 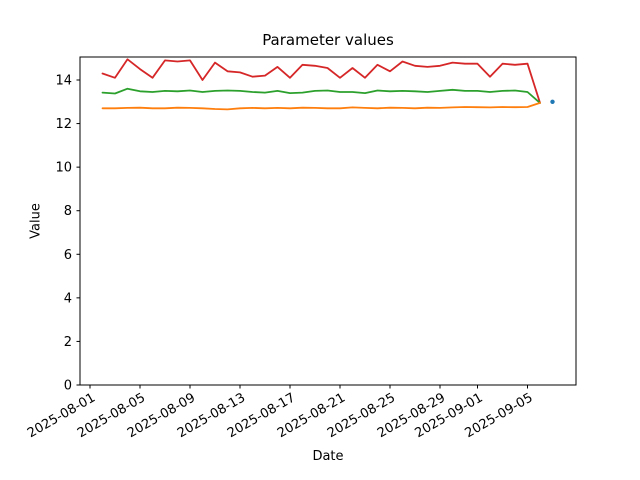 I want to click on y-axis-tick-label: 10, so click(x=63, y=168).